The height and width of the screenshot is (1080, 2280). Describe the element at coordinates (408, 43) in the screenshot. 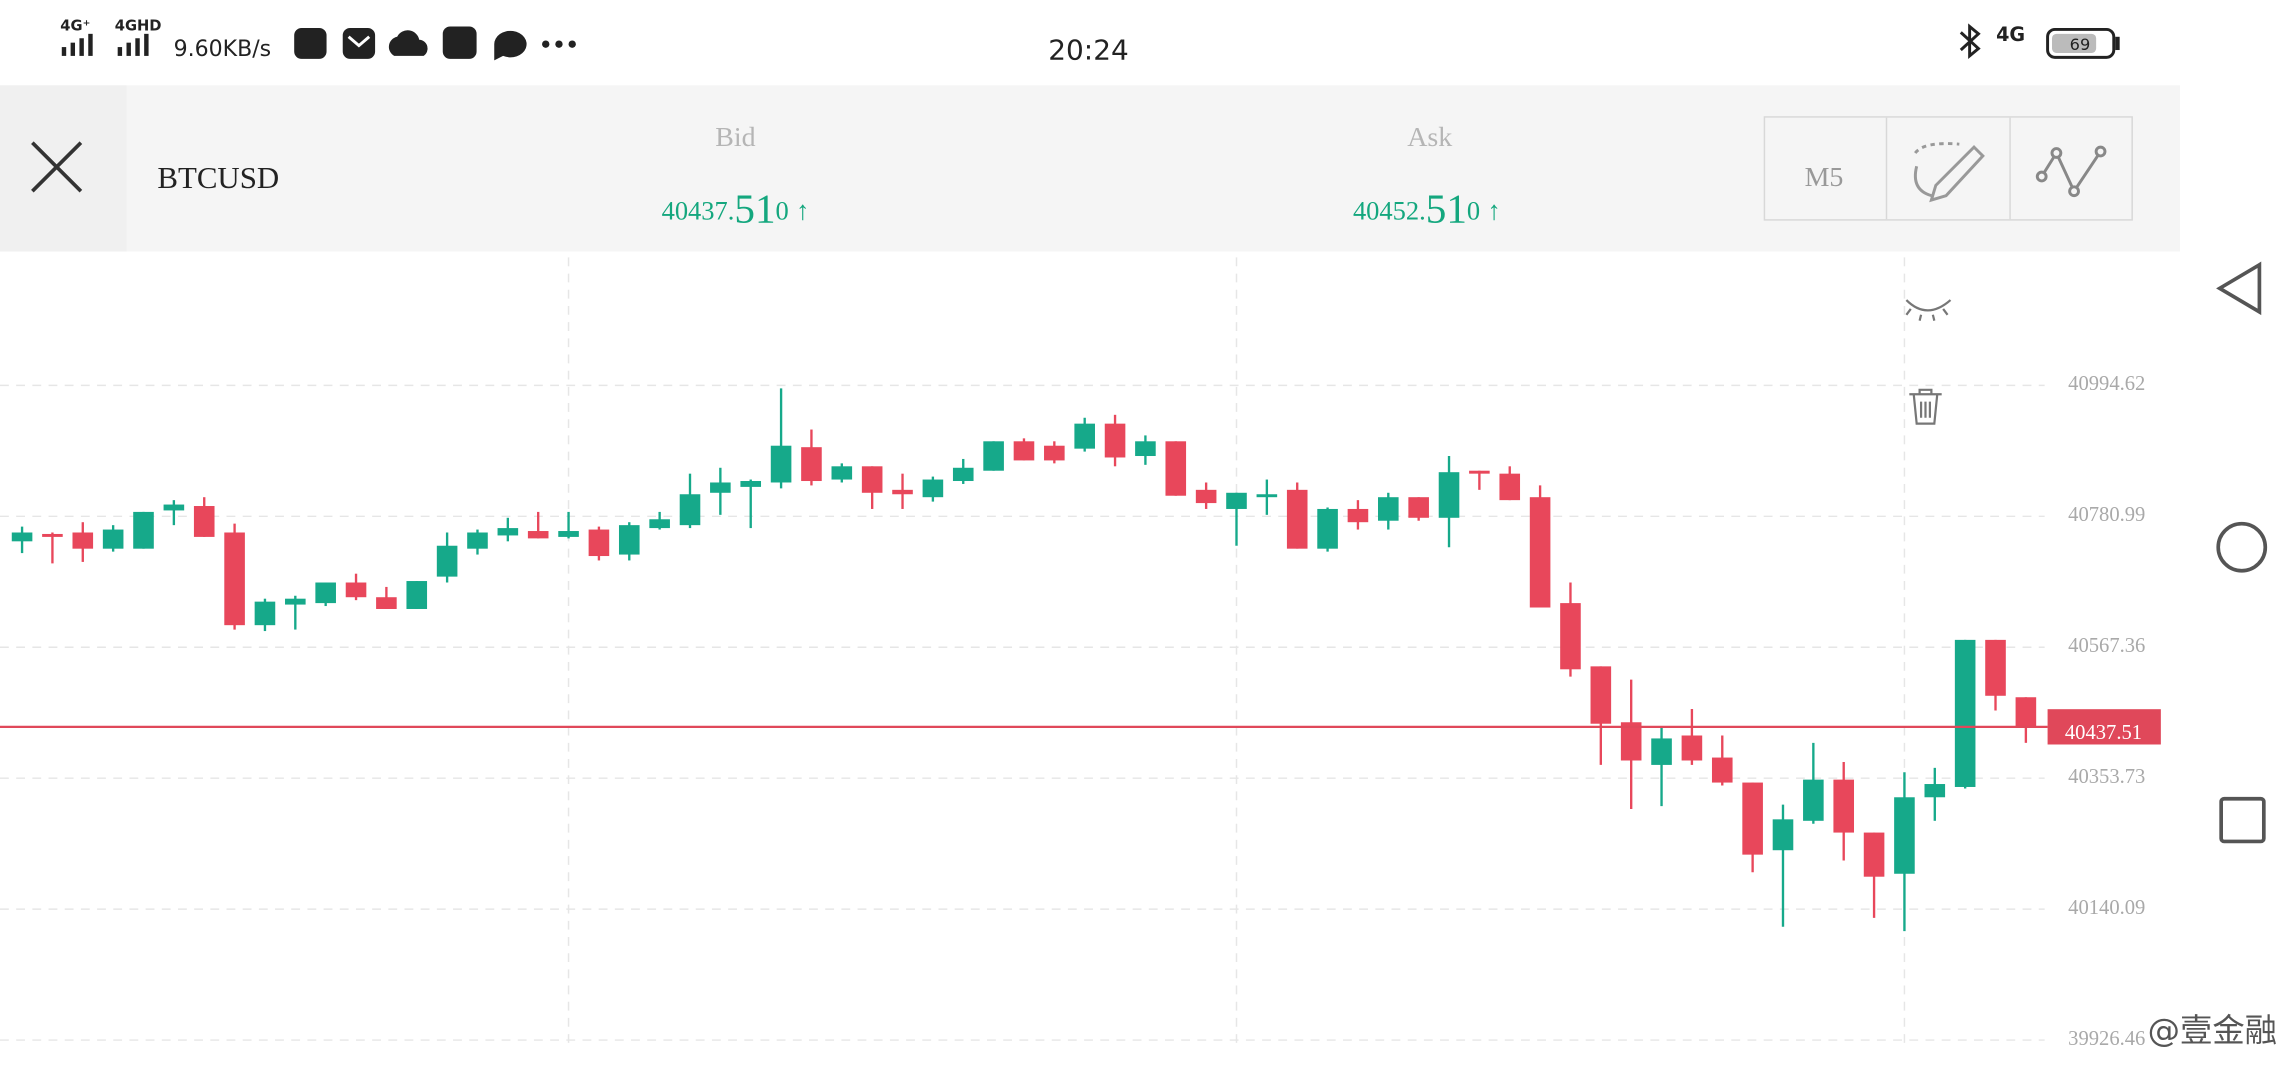

I see `cloud-icon` at that location.